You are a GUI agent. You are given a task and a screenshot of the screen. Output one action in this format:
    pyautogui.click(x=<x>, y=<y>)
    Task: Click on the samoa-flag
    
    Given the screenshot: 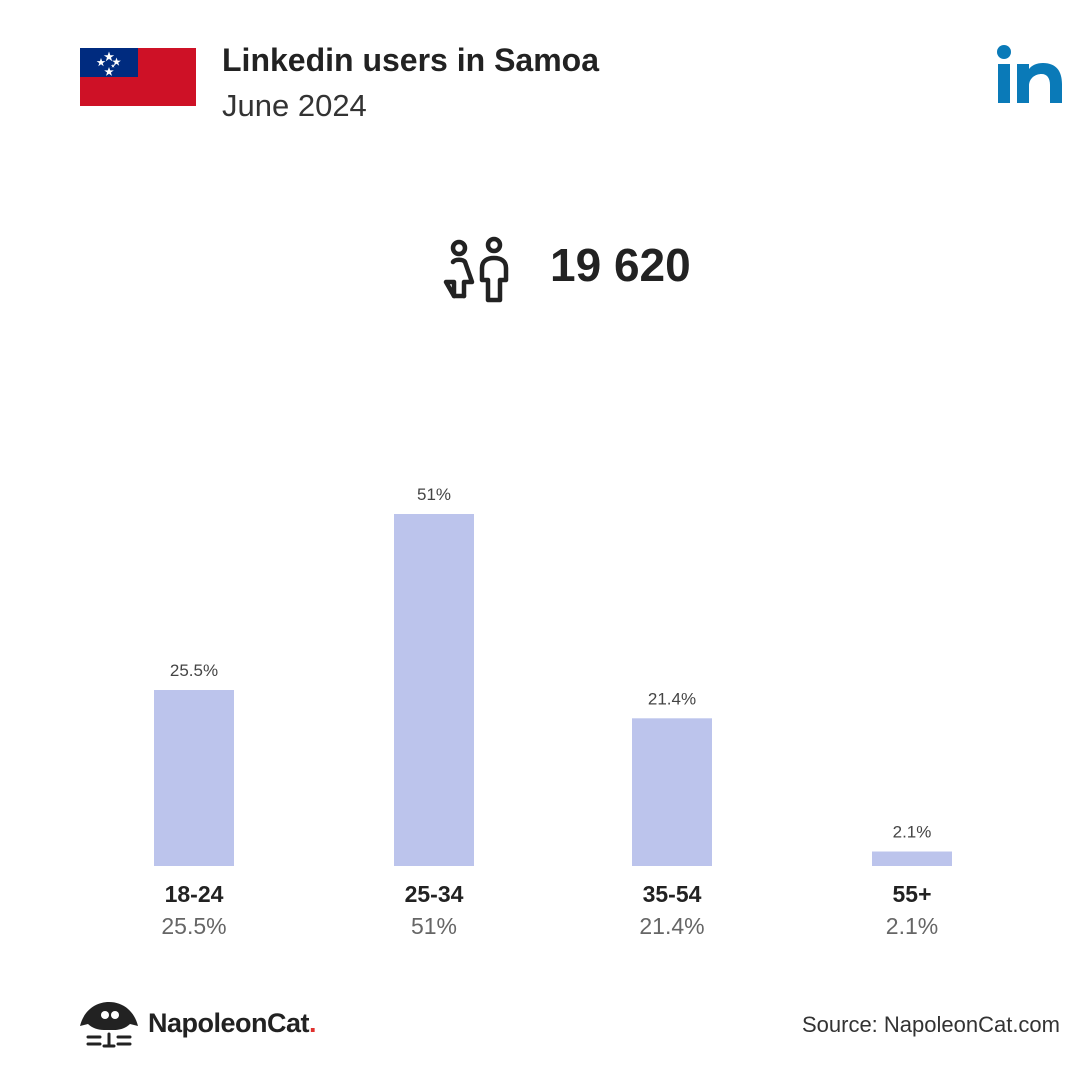 What is the action you would take?
    pyautogui.click(x=138, y=77)
    